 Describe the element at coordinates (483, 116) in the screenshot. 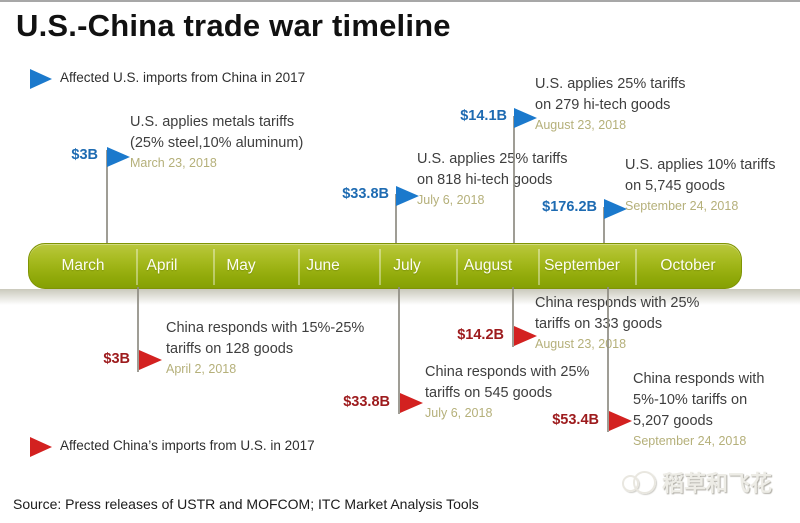

I see `event-value: $14.1B` at that location.